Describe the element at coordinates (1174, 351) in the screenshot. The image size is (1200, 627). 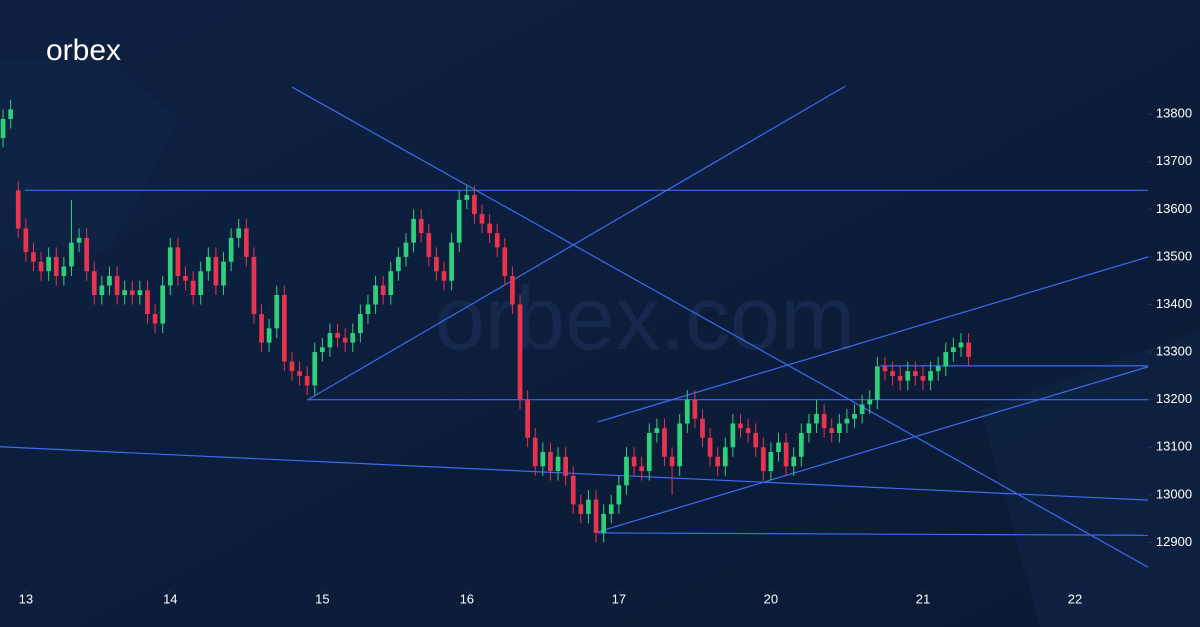
I see `y-tick-label: 13300` at that location.